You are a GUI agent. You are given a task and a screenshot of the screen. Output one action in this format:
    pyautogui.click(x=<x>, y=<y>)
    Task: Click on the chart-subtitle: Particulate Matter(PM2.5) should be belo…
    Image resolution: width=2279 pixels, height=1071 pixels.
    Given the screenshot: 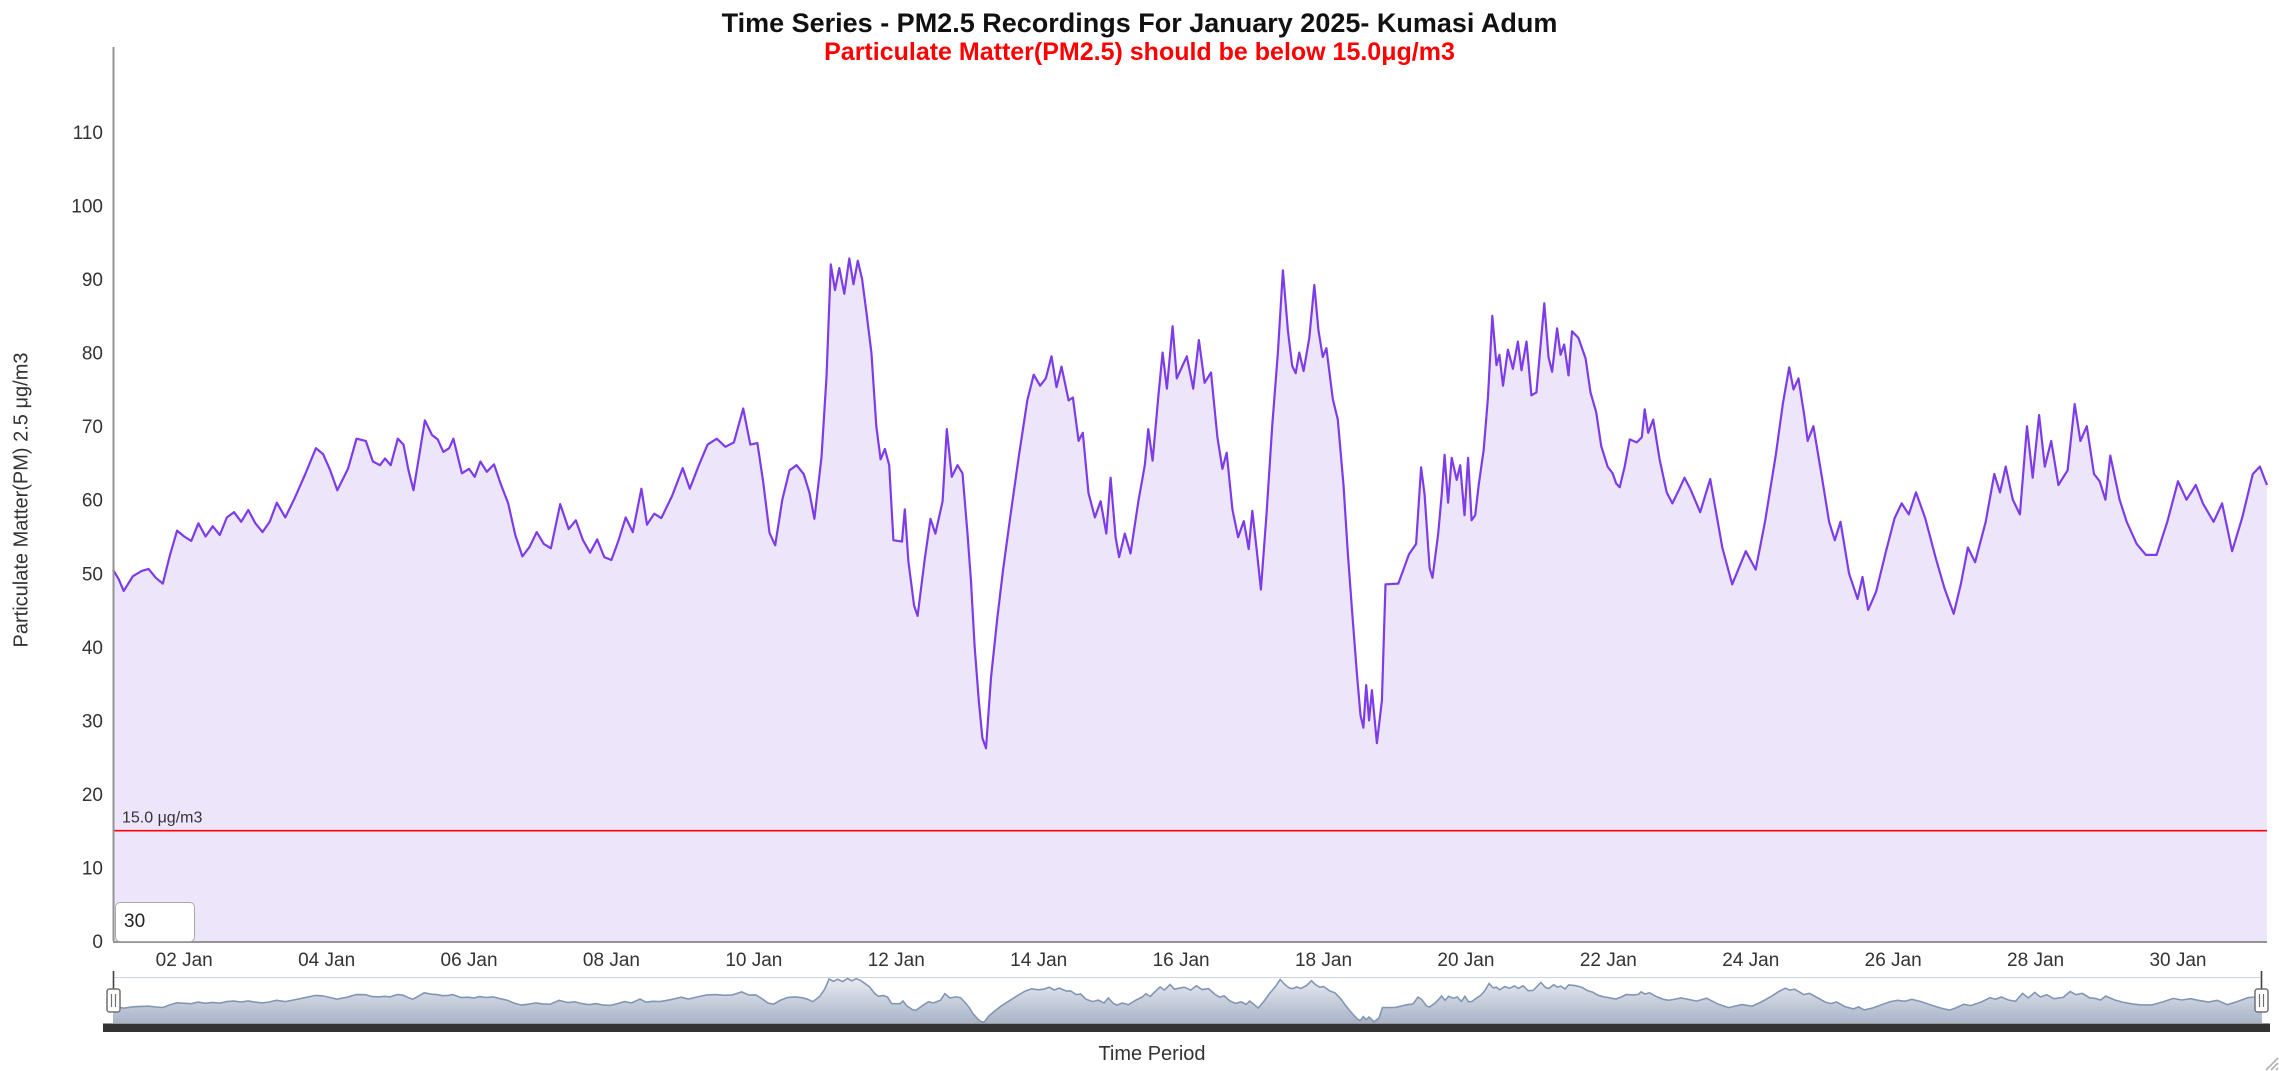 What is the action you would take?
    pyautogui.click(x=1139, y=52)
    